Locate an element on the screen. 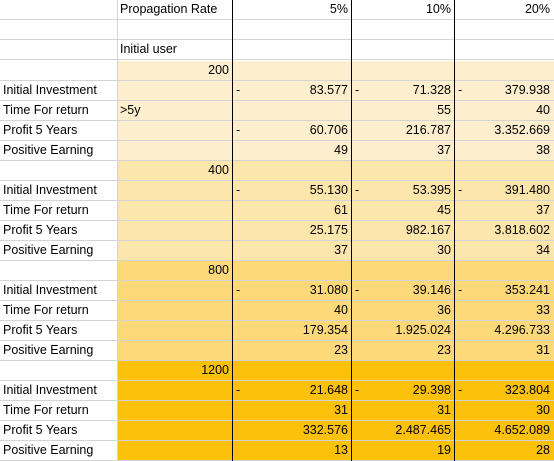  c4-cell: 37 is located at coordinates (504, 211).